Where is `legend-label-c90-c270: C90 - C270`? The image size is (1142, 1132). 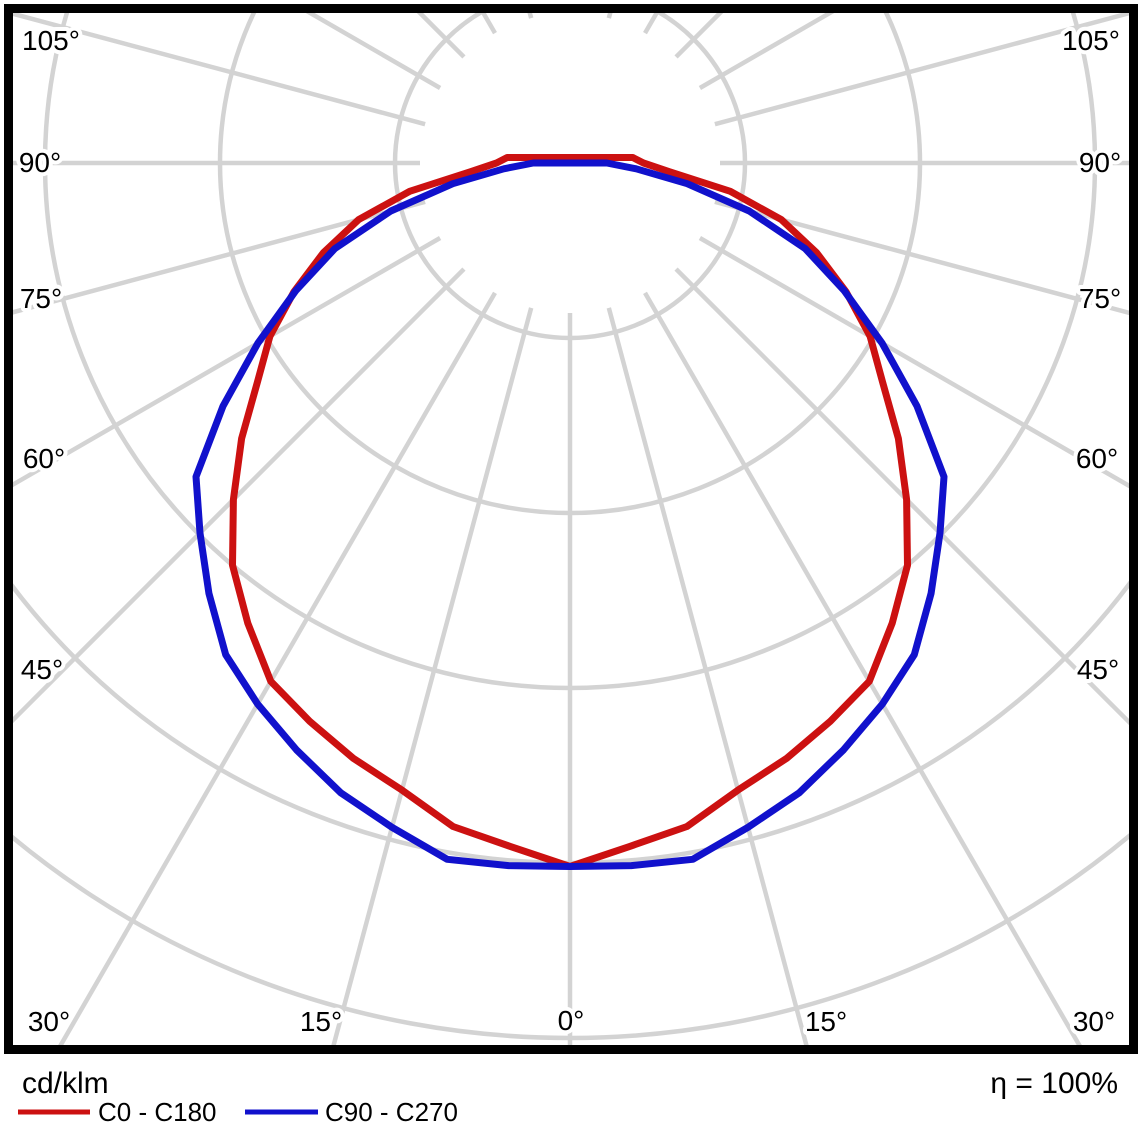 legend-label-c90-c270: C90 - C270 is located at coordinates (391, 1112).